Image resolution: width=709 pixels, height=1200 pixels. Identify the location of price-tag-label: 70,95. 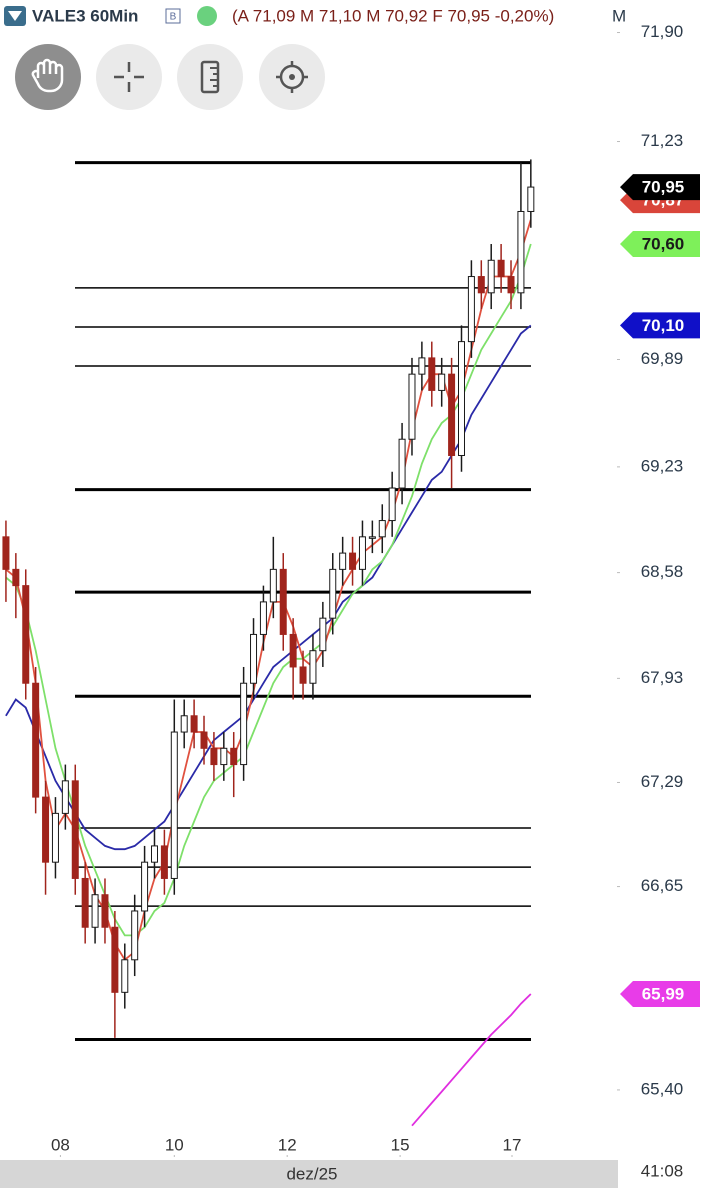
(663, 187).